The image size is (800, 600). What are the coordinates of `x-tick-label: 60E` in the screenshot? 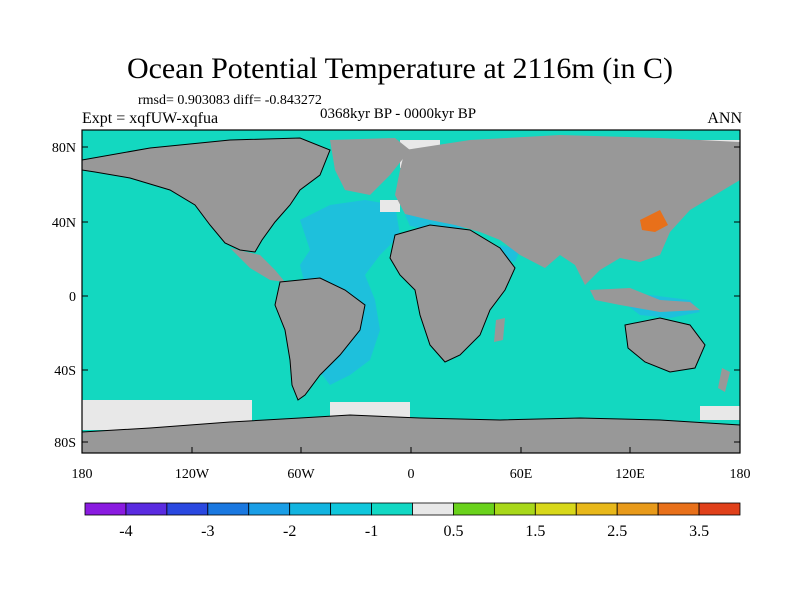 It's located at (521, 474).